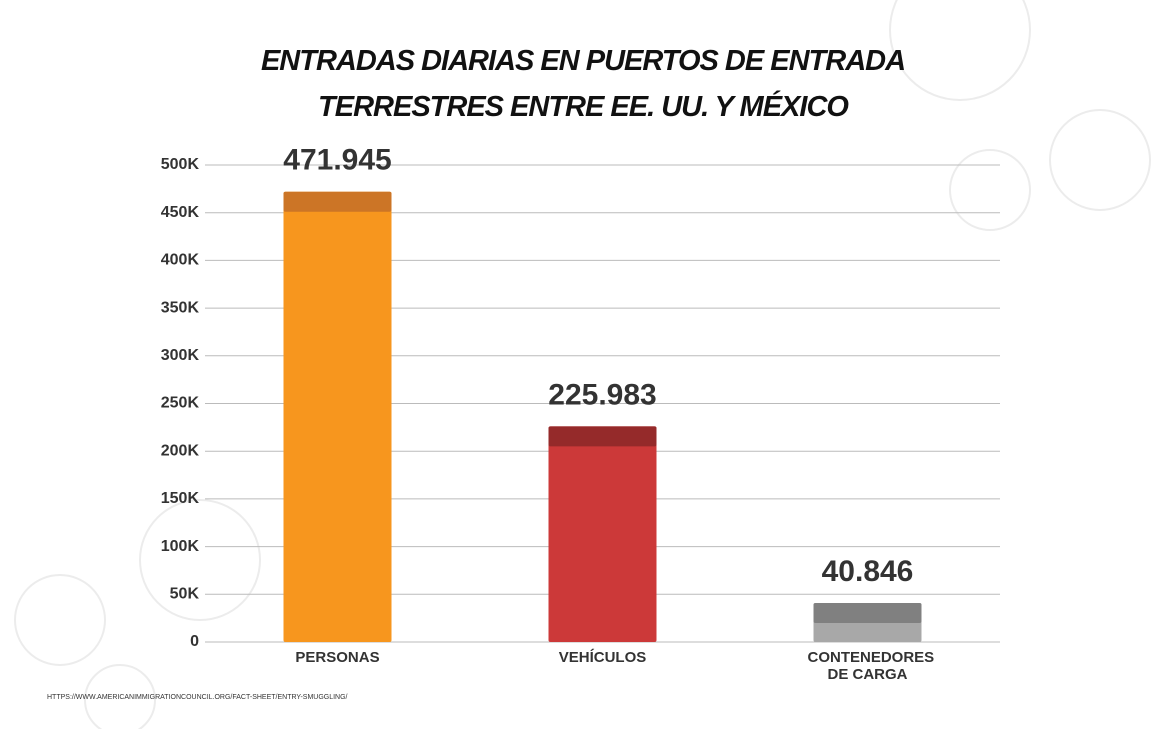 Image resolution: width=1166 pixels, height=729 pixels. I want to click on x-tick-label: PERSONAS, so click(337, 657).